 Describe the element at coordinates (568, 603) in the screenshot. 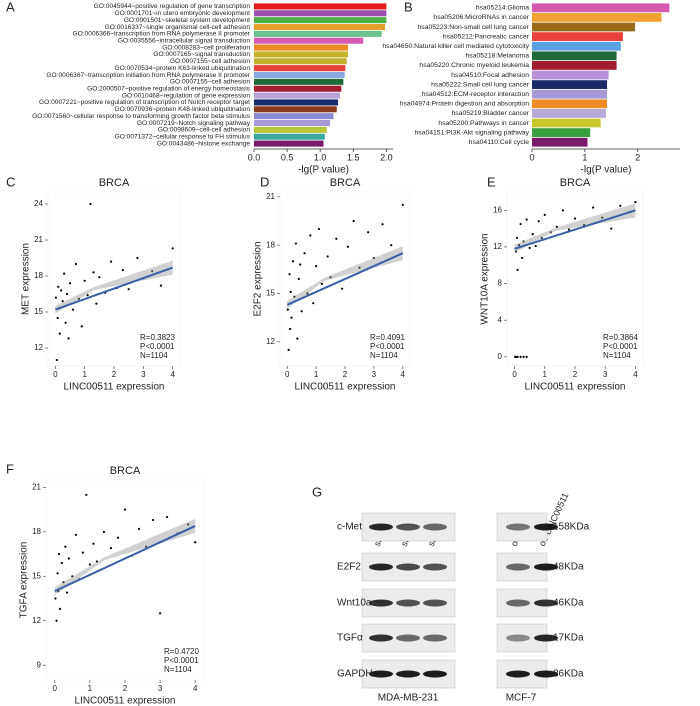

I see `size-label: 46KDa` at that location.